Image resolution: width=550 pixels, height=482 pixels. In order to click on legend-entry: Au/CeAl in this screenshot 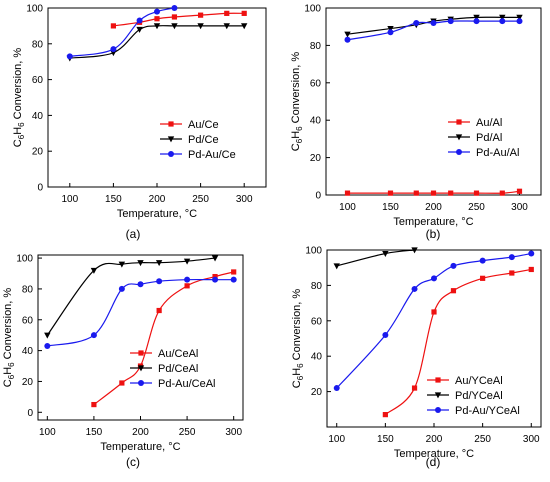, I will do `click(178, 354)`.